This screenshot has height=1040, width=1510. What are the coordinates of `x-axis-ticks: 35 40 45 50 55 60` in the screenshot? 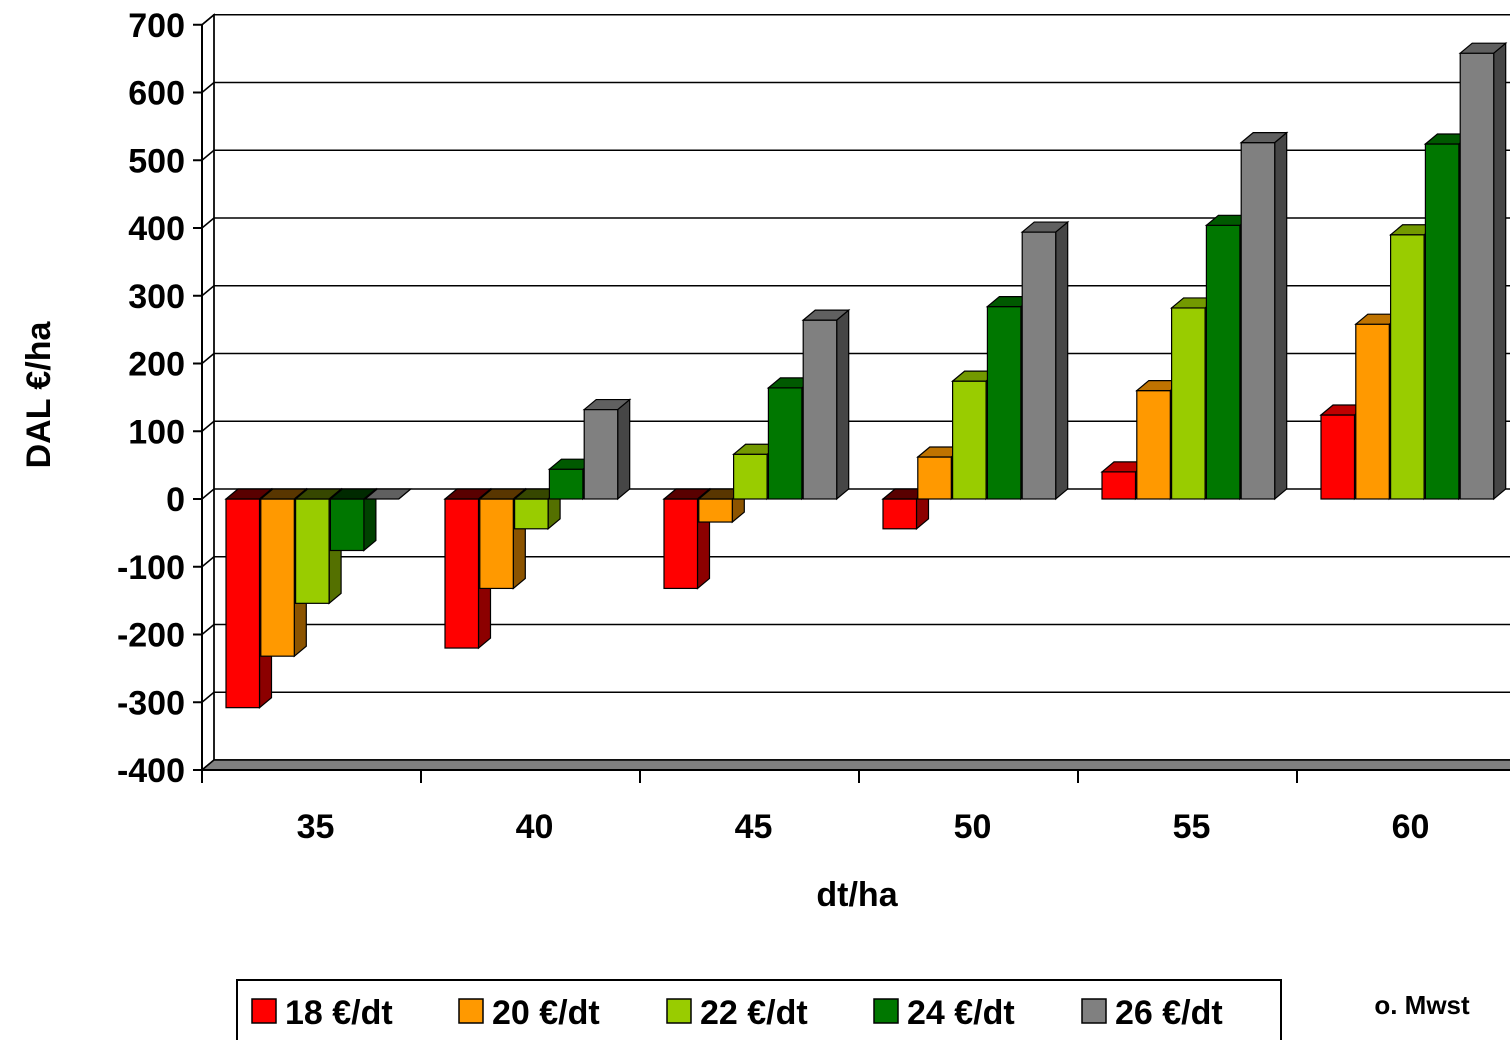 It's located at (815, 808).